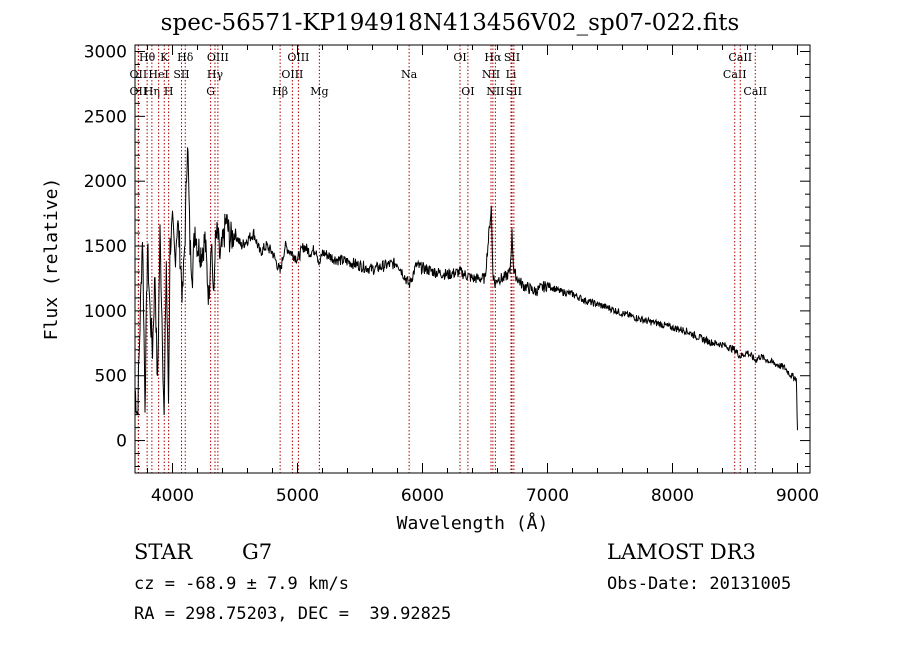 The width and height of the screenshot is (900, 649). What do you see at coordinates (51, 259) in the screenshot?
I see `y-axis-label: Flux (relative)` at bounding box center [51, 259].